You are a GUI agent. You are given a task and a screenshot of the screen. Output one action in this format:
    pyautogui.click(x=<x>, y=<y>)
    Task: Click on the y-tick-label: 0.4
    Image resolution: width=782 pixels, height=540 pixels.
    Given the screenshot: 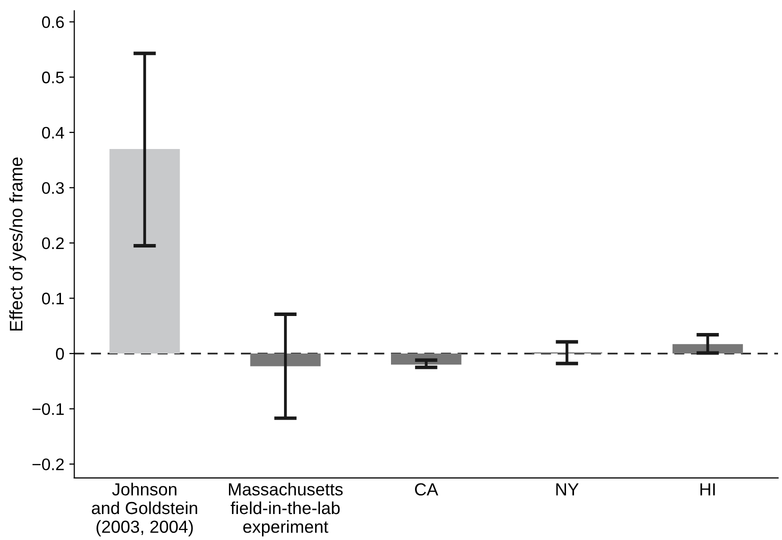 What is the action you would take?
    pyautogui.click(x=53, y=132)
    